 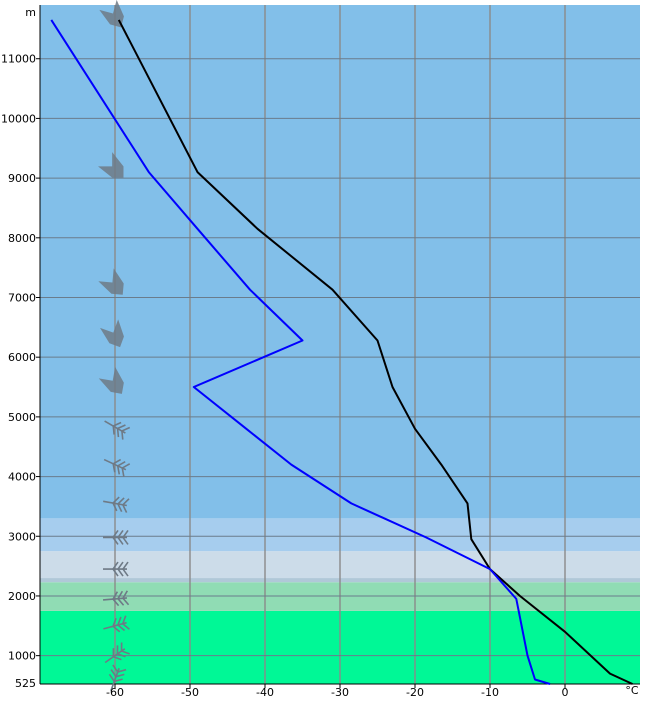 I want to click on y-tick-label: 6000, so click(x=22, y=357).